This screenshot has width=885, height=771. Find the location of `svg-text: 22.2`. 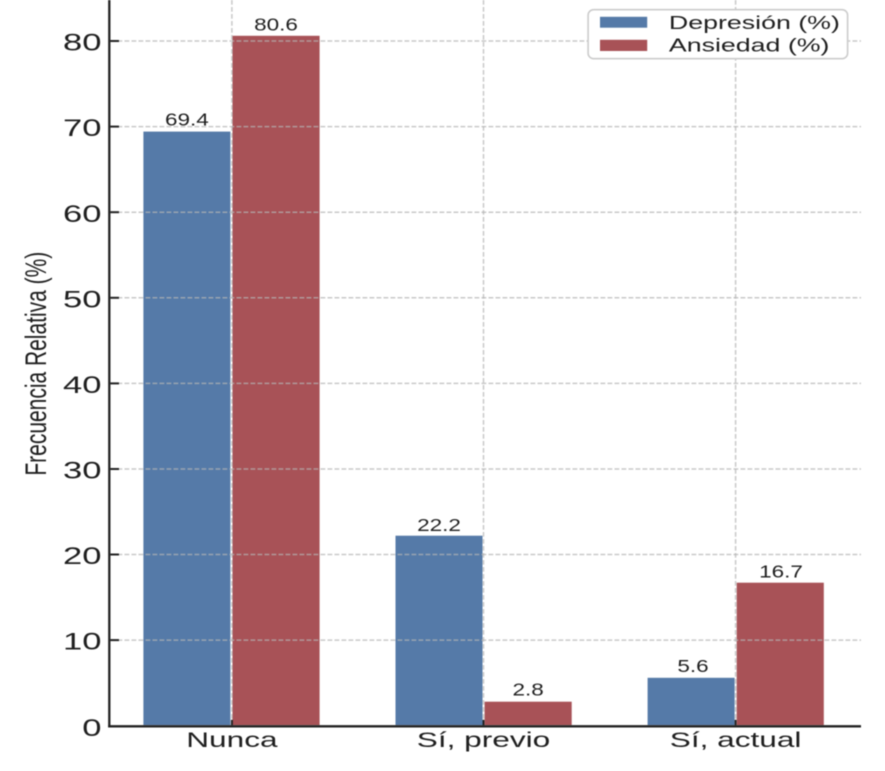

svg-text: 22.2 is located at coordinates (439, 525).